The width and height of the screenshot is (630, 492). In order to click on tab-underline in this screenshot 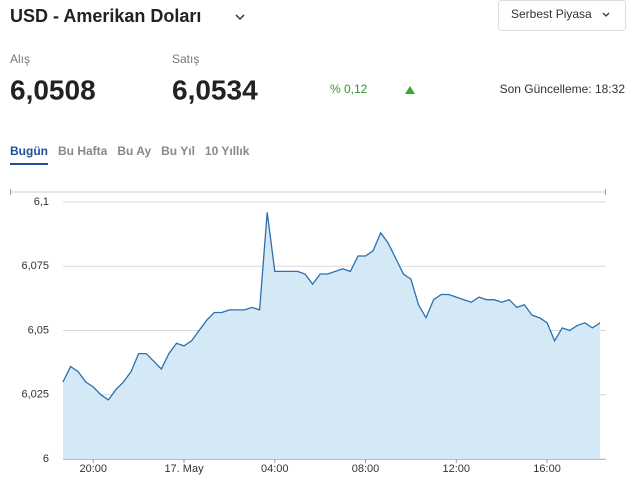, I will do `click(29, 164)`.